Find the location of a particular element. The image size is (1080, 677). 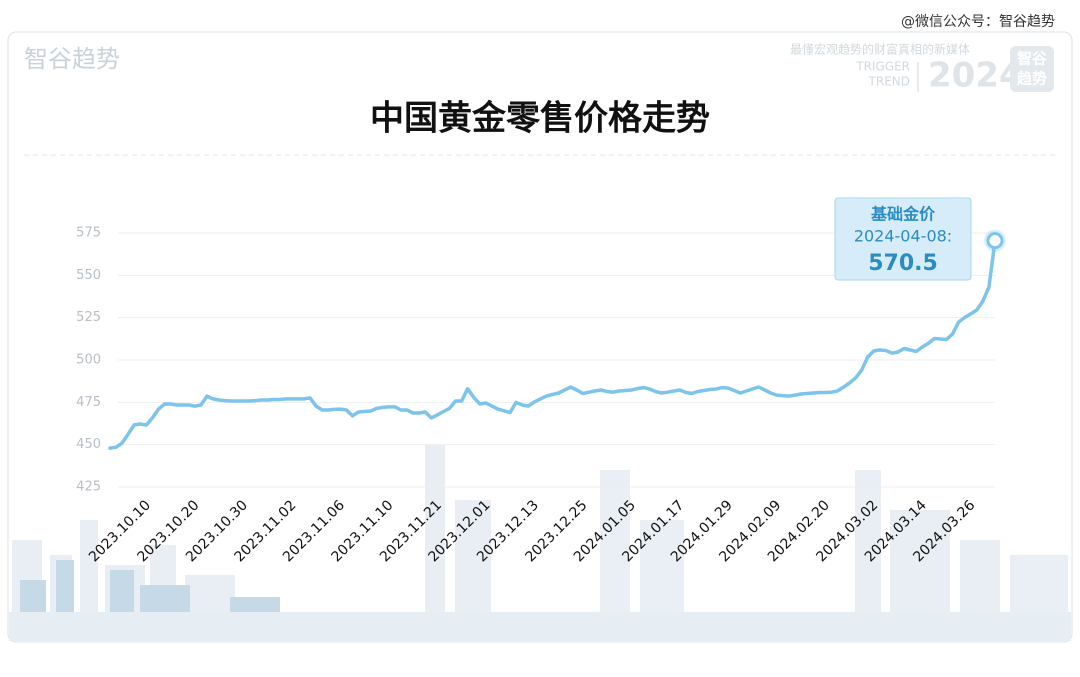

y-tick-label: 475 is located at coordinates (88, 402).